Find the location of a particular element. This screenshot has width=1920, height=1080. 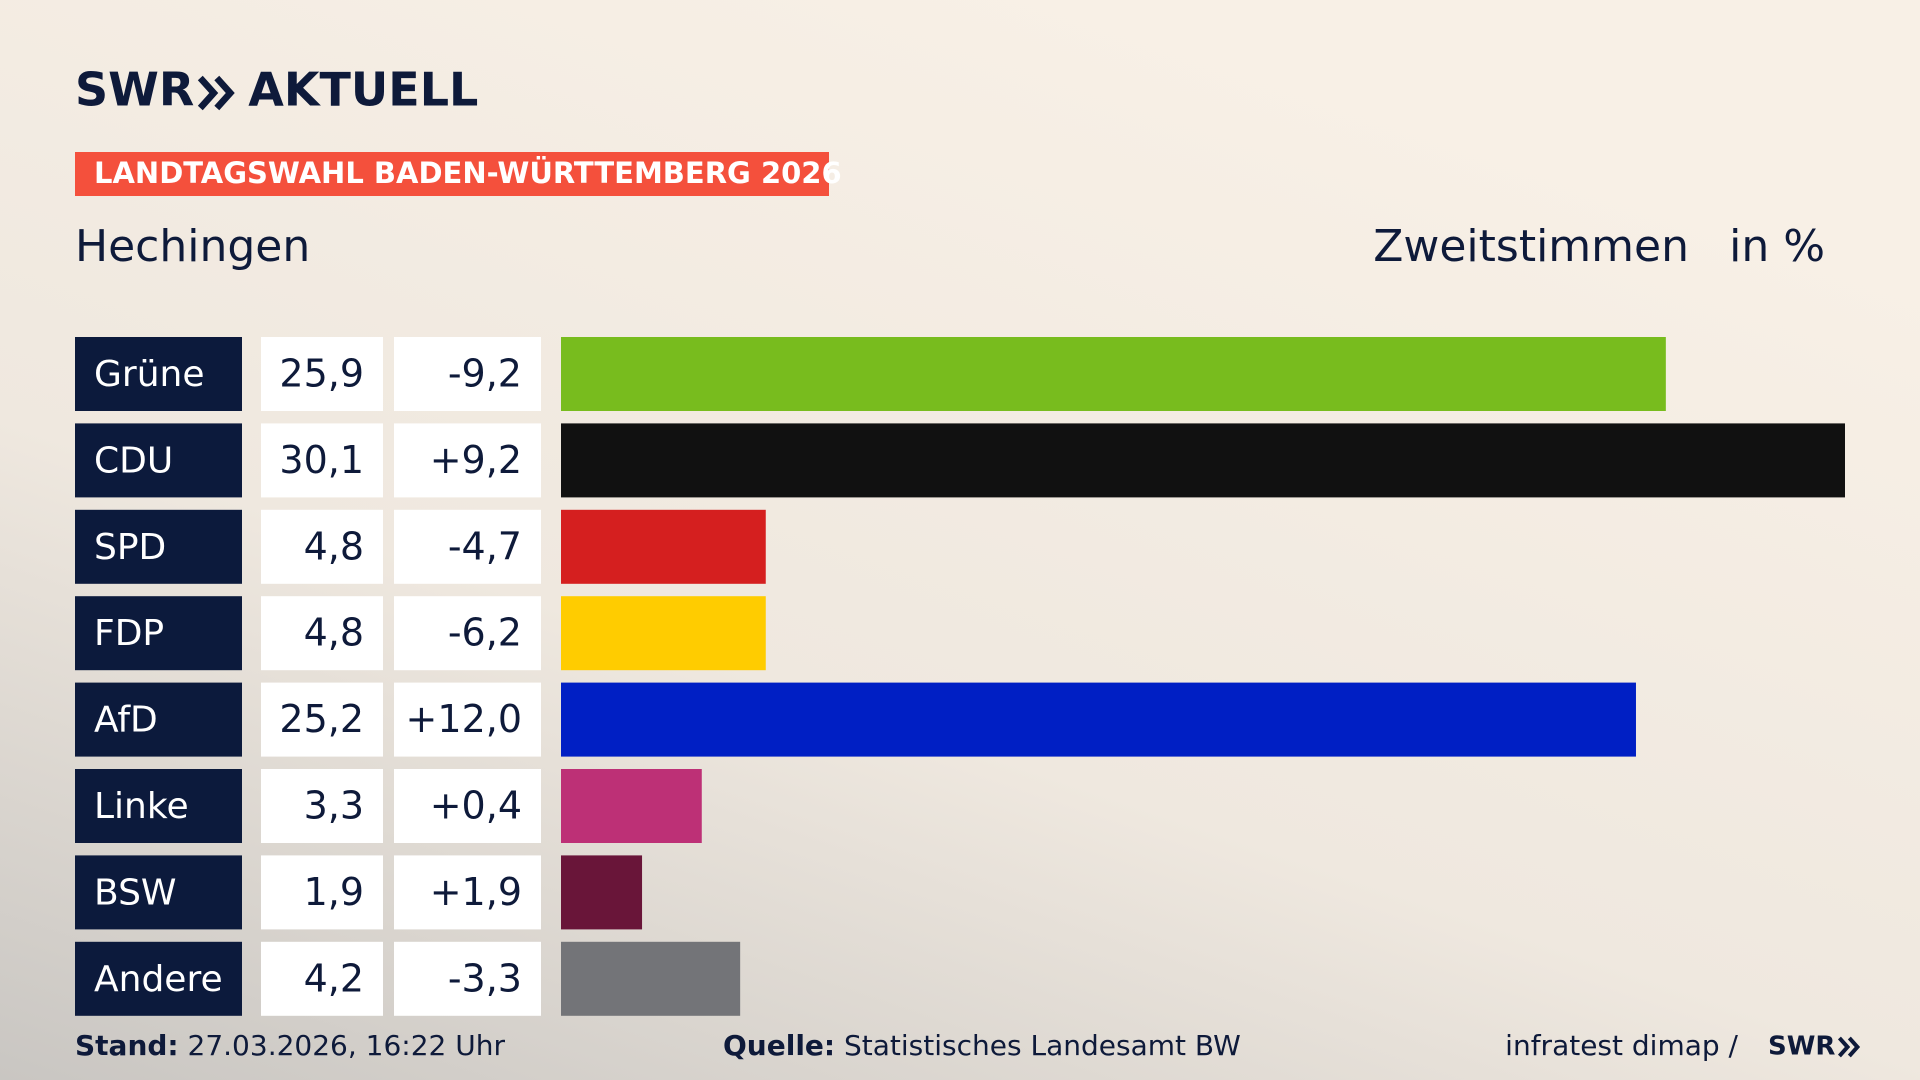

brand-name: SWR is located at coordinates (134, 90).